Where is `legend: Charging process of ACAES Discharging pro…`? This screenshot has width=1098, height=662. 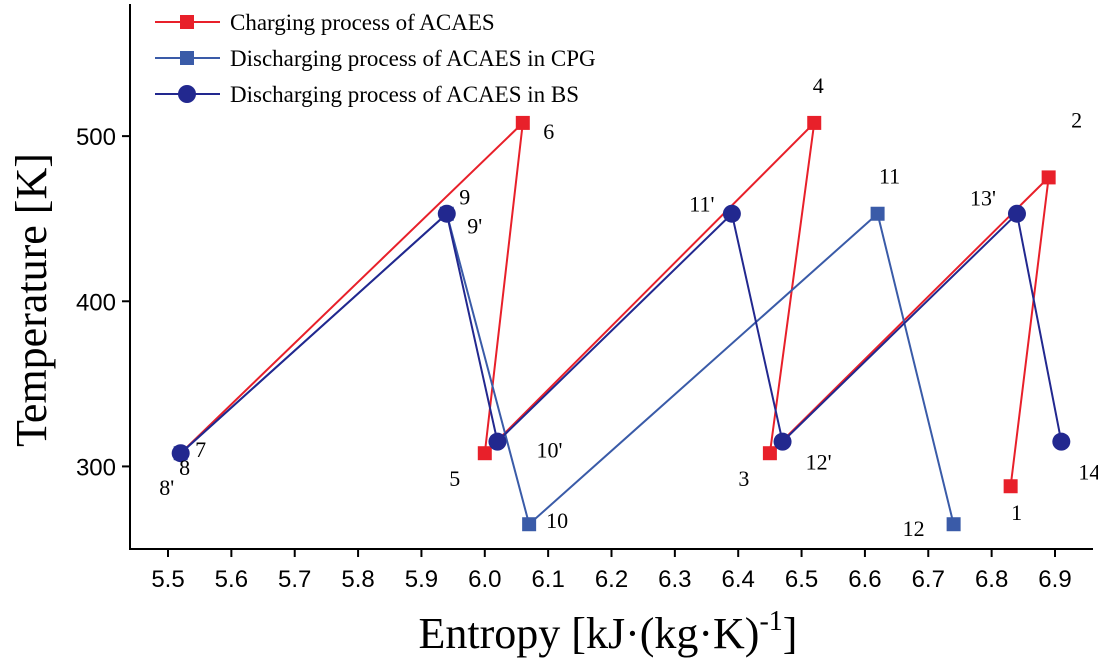
legend: Charging process of ACAES Discharging pro… is located at coordinates (375, 58).